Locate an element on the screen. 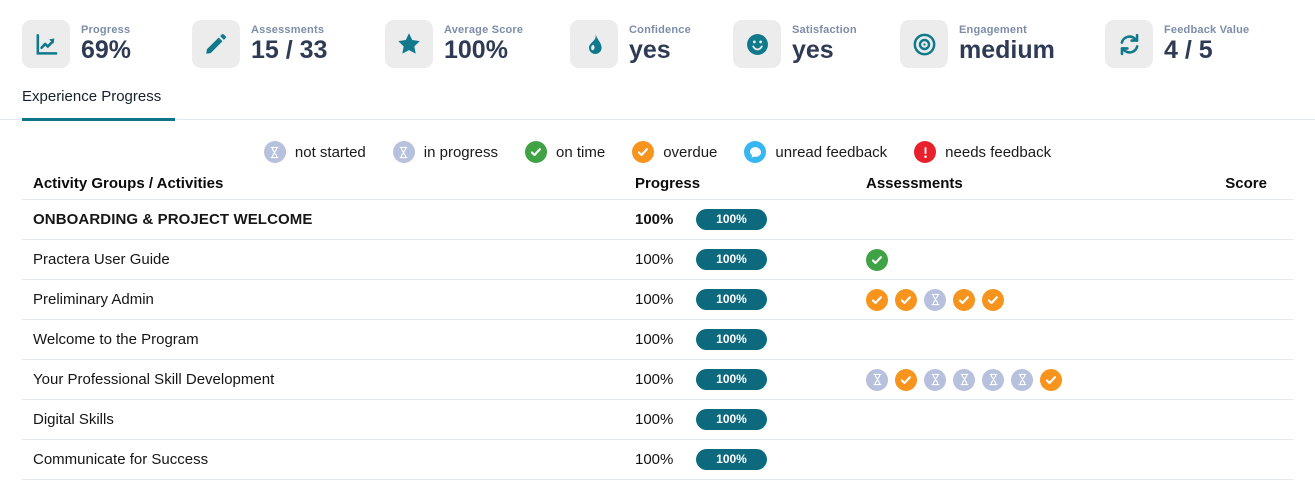 This screenshot has width=1315, height=481. legend-item-not-started: not started is located at coordinates (314, 152).